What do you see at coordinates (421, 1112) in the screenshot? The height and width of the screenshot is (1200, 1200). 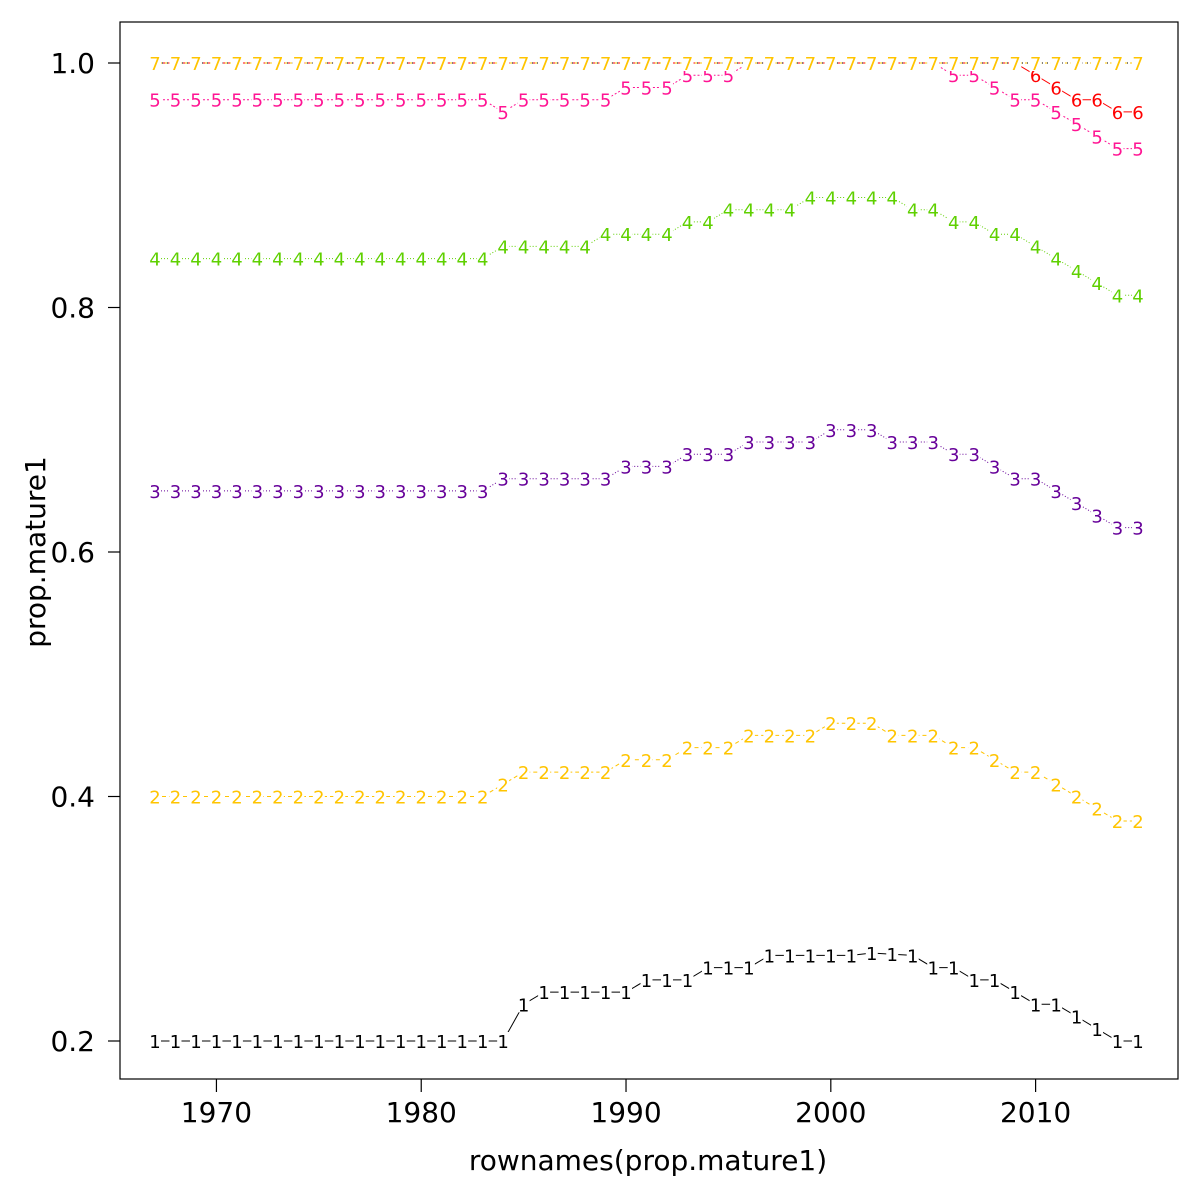 I see `x-tick-label: 1980` at bounding box center [421, 1112].